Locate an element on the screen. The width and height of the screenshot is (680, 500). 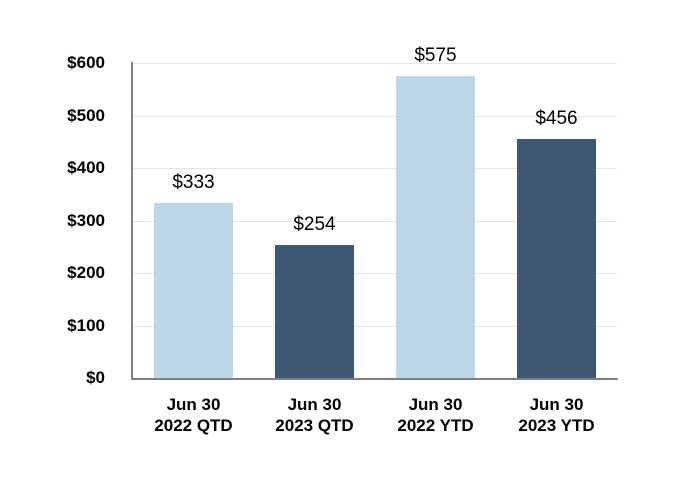
y-axis-tick-label: $300 is located at coordinates (86, 220).